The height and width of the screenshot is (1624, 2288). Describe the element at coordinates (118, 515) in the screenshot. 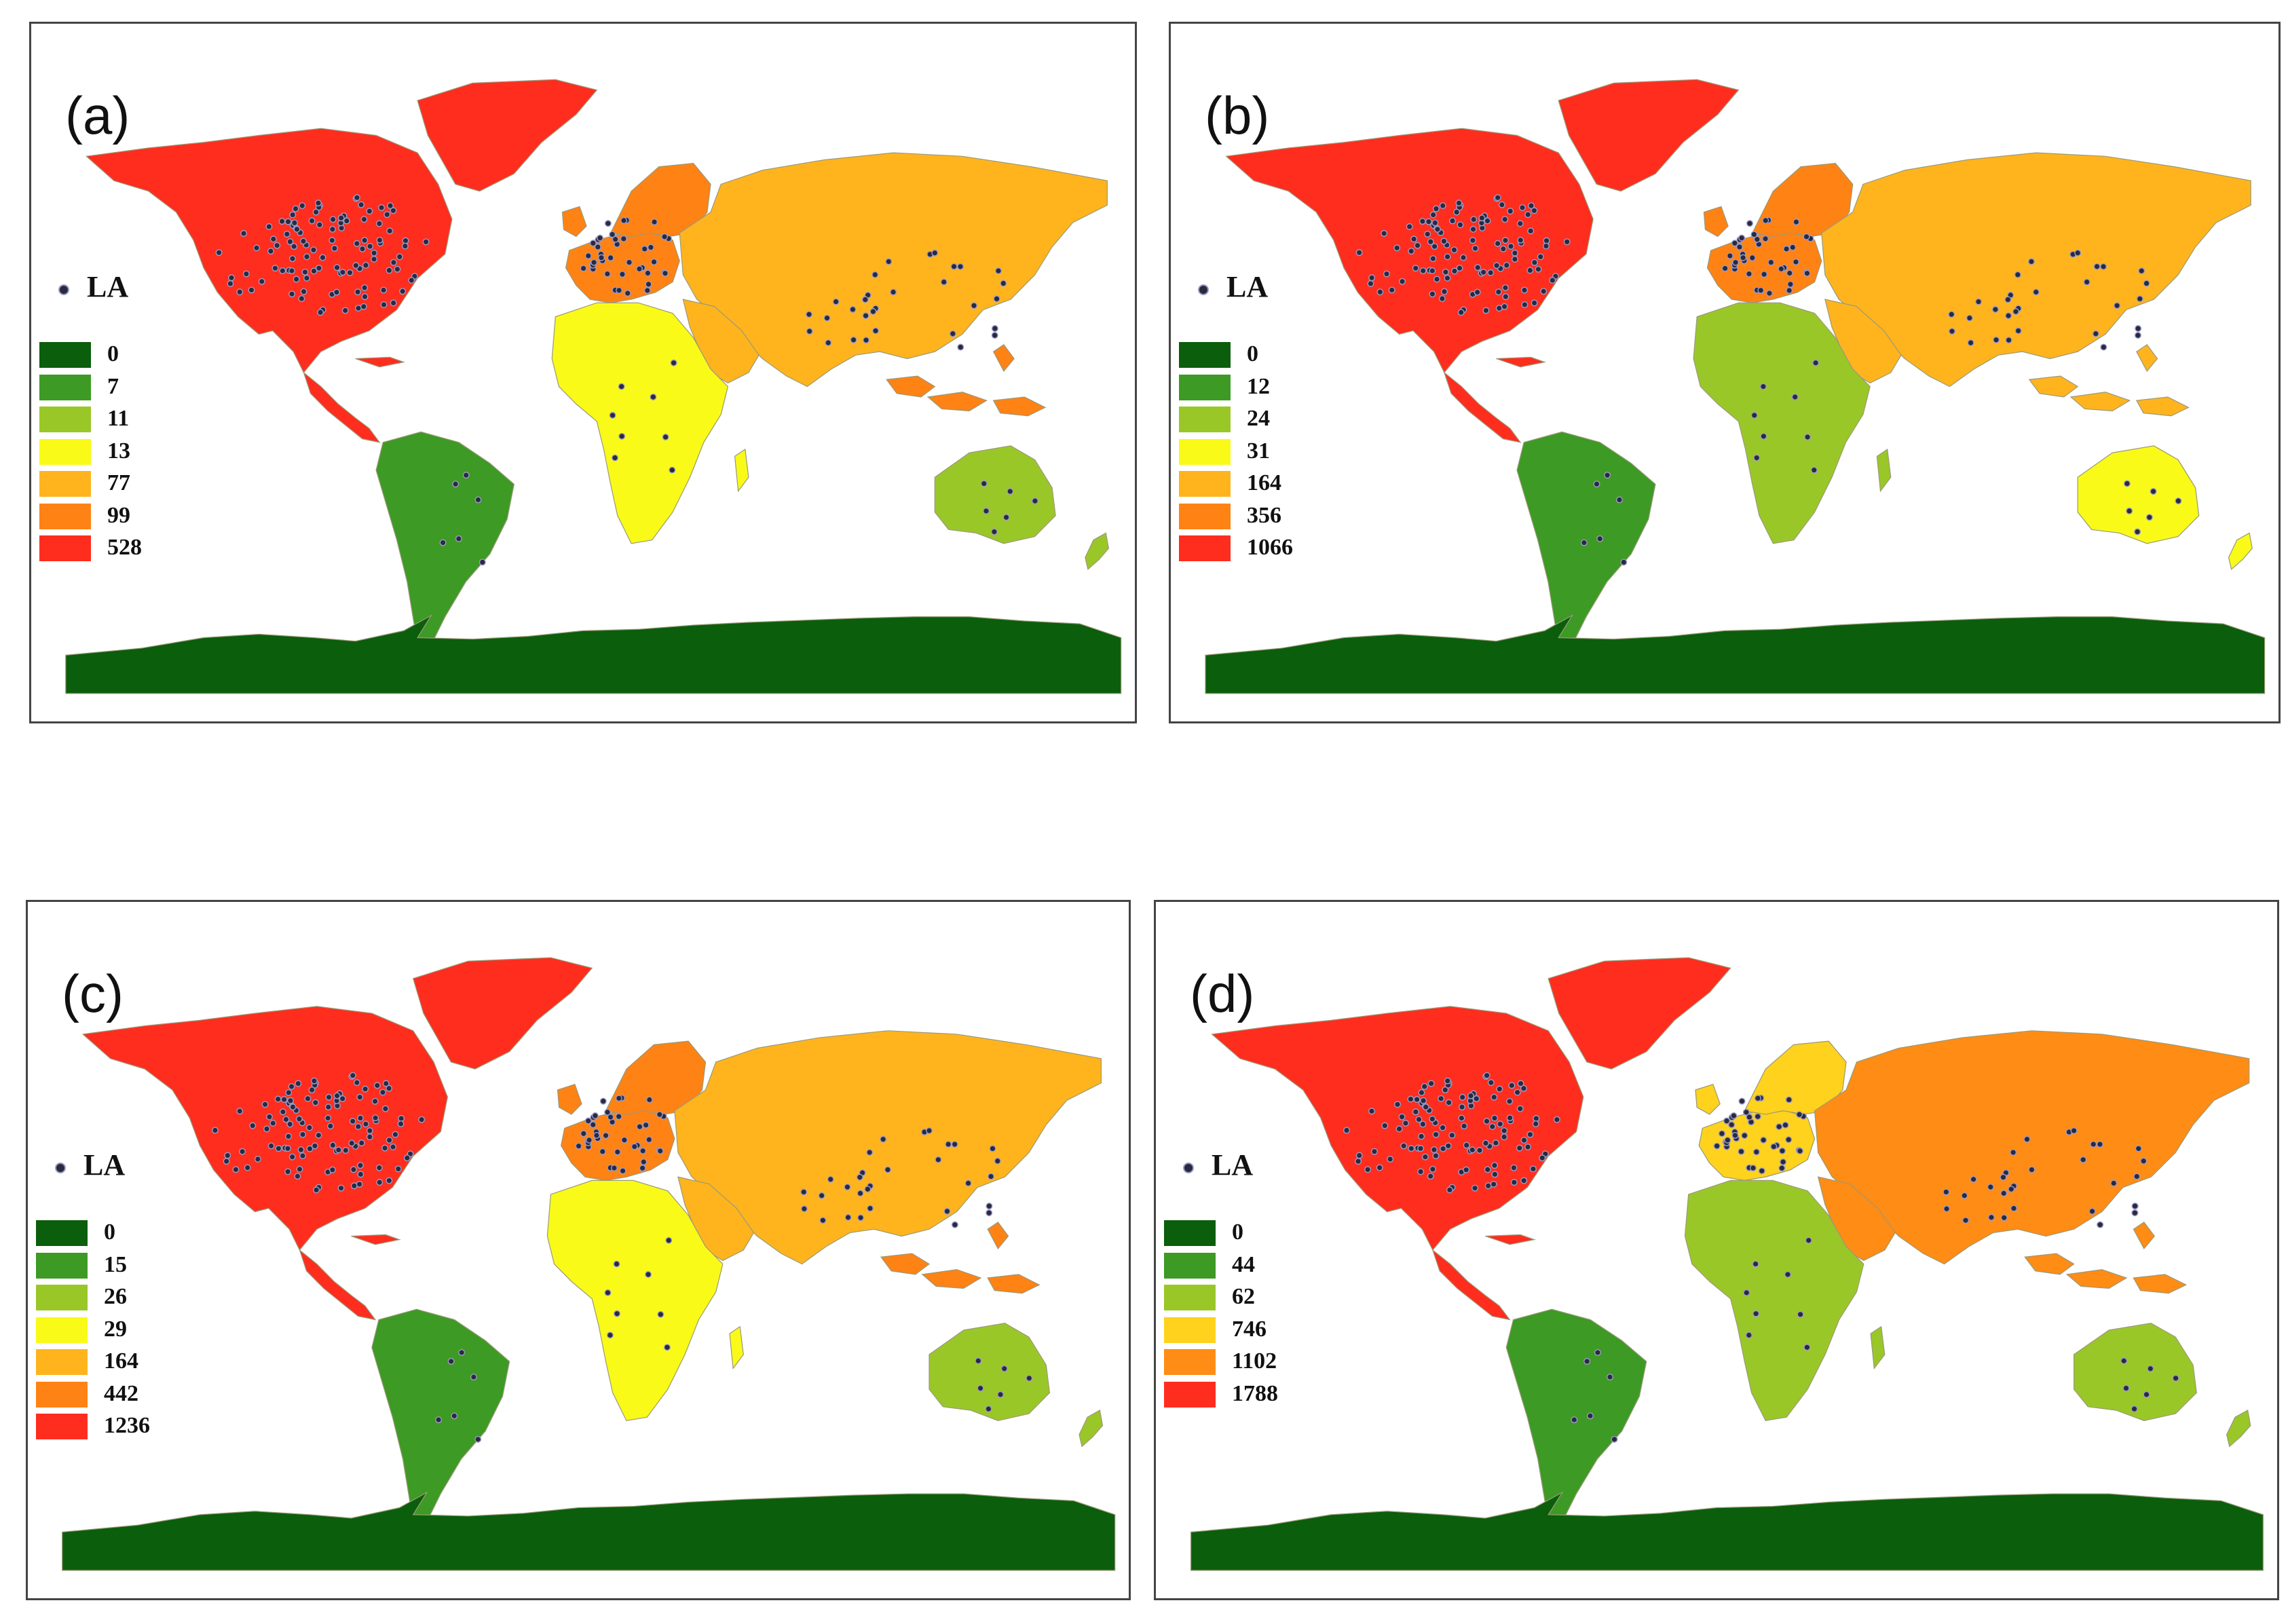

I see `legend-label: 99` at that location.